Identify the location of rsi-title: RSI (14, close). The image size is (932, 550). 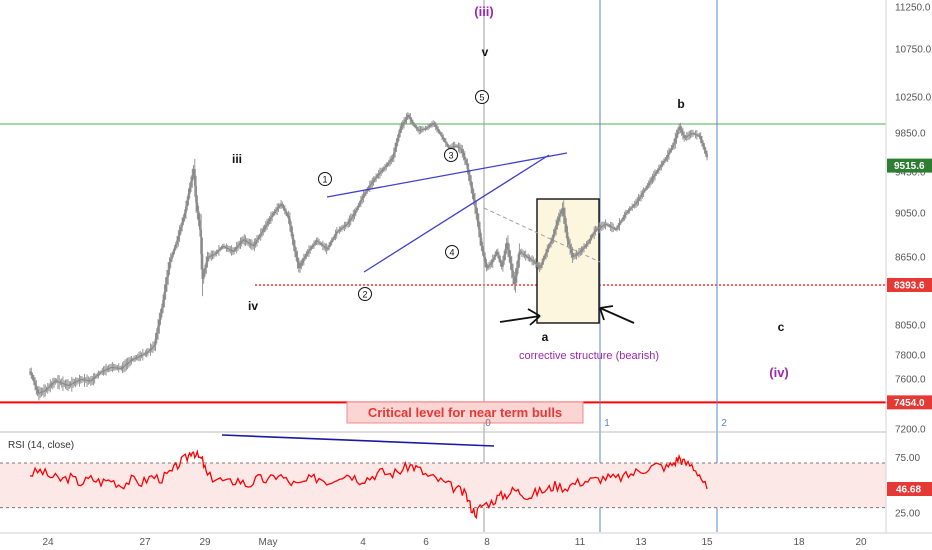
(41, 445).